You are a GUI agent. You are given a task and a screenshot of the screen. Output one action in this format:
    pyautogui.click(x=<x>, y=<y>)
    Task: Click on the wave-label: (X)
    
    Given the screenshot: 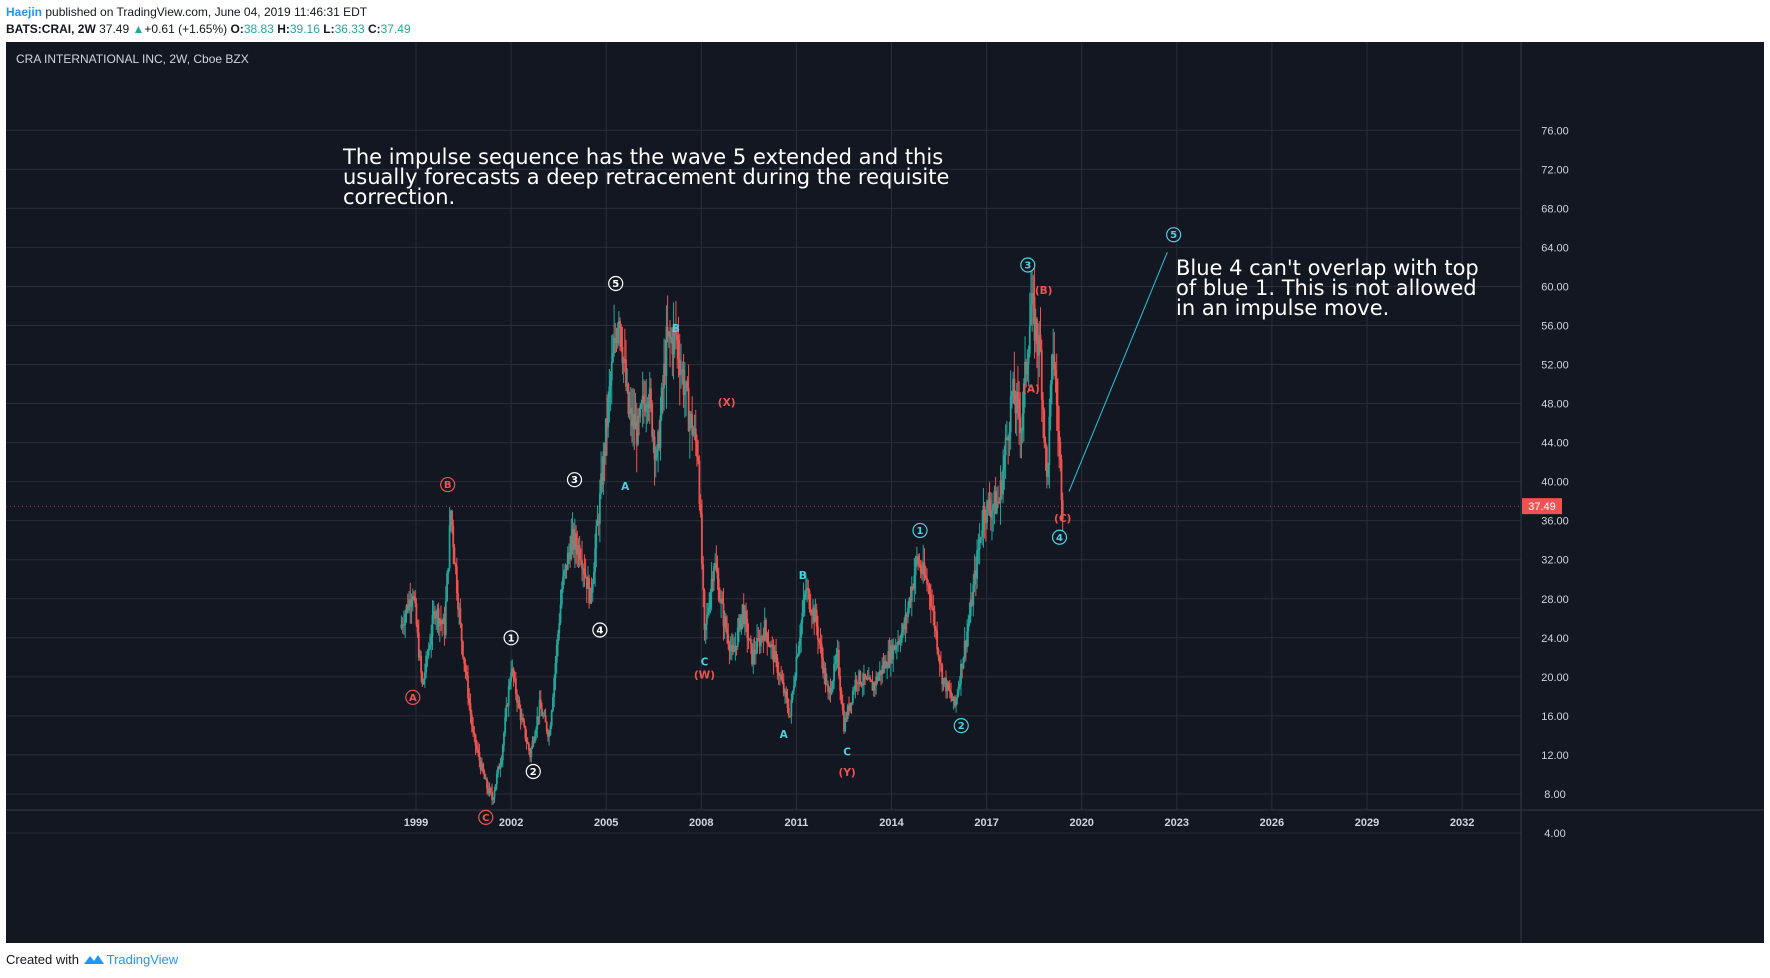 What is the action you would take?
    pyautogui.click(x=727, y=403)
    